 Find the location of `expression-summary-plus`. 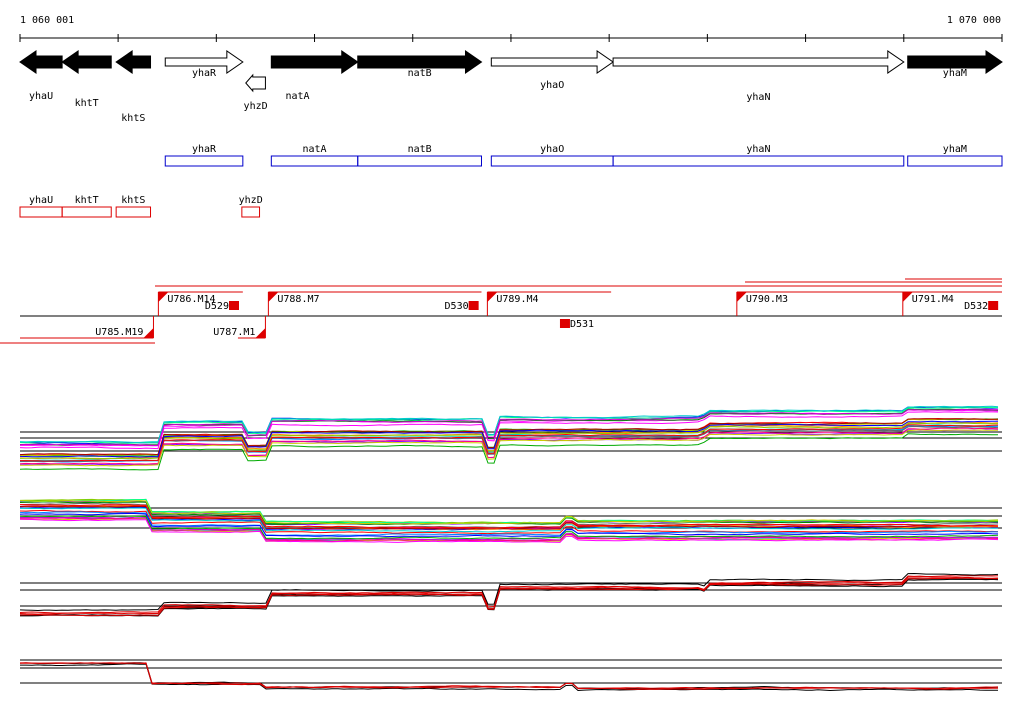

expression-summary-plus is located at coordinates (510, 594).